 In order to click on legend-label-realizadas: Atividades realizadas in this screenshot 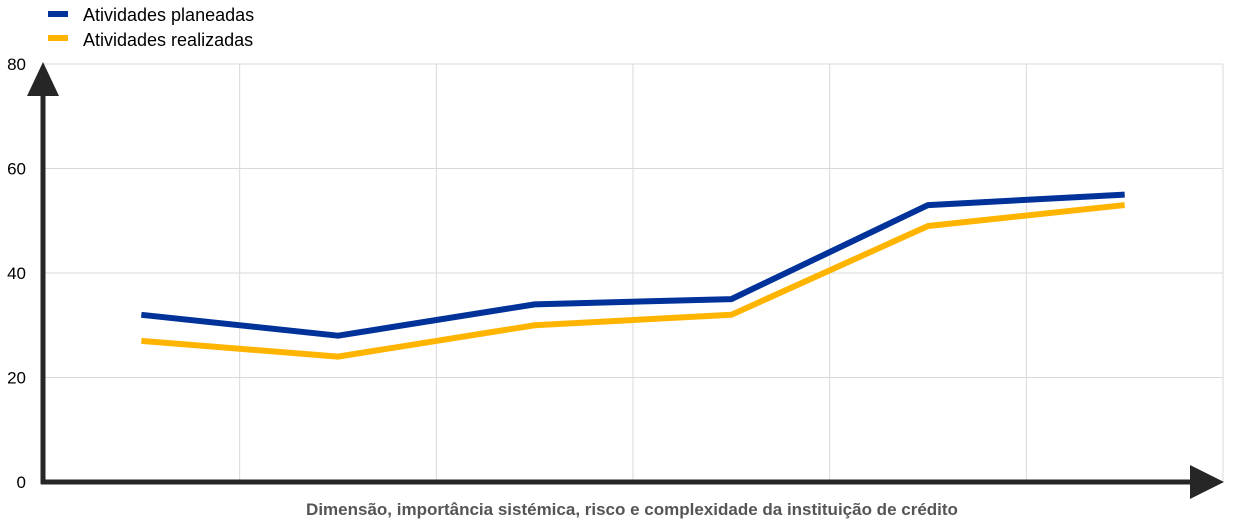, I will do `click(168, 40)`.